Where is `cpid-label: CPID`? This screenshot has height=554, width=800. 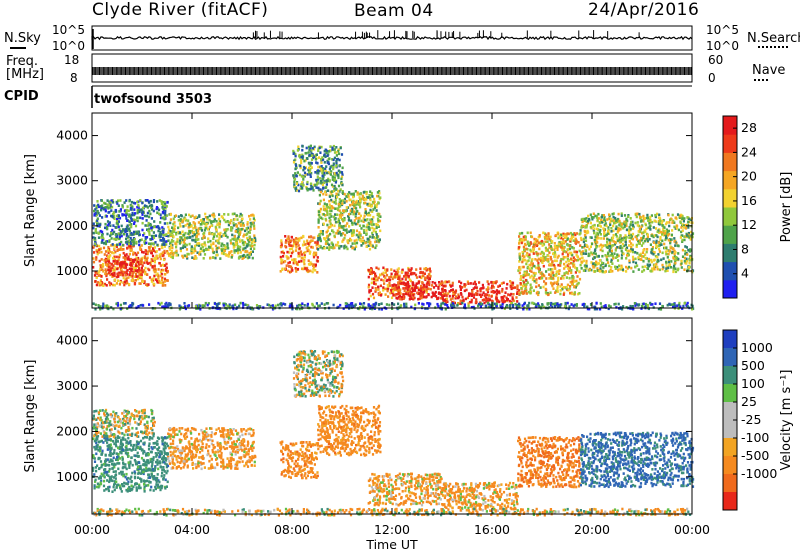
cpid-label: CPID is located at coordinates (21, 96).